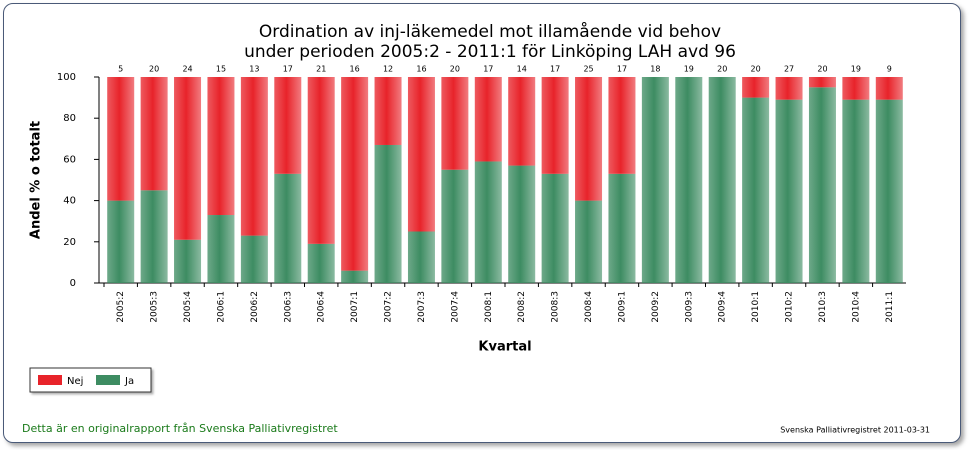 The image size is (970, 450). What do you see at coordinates (36, 180) in the screenshot?
I see `y-axis-label: Andel % o totalt` at bounding box center [36, 180].